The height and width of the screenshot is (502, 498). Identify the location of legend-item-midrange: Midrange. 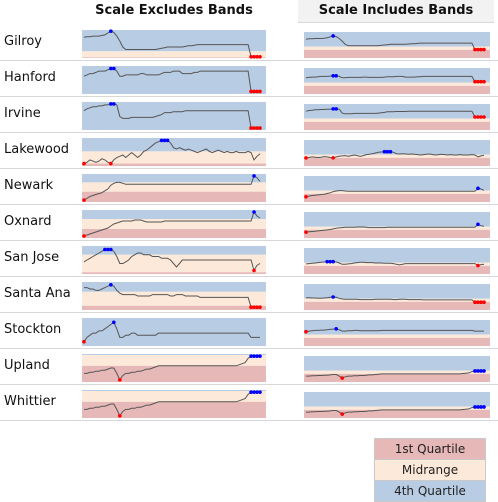
(430, 470).